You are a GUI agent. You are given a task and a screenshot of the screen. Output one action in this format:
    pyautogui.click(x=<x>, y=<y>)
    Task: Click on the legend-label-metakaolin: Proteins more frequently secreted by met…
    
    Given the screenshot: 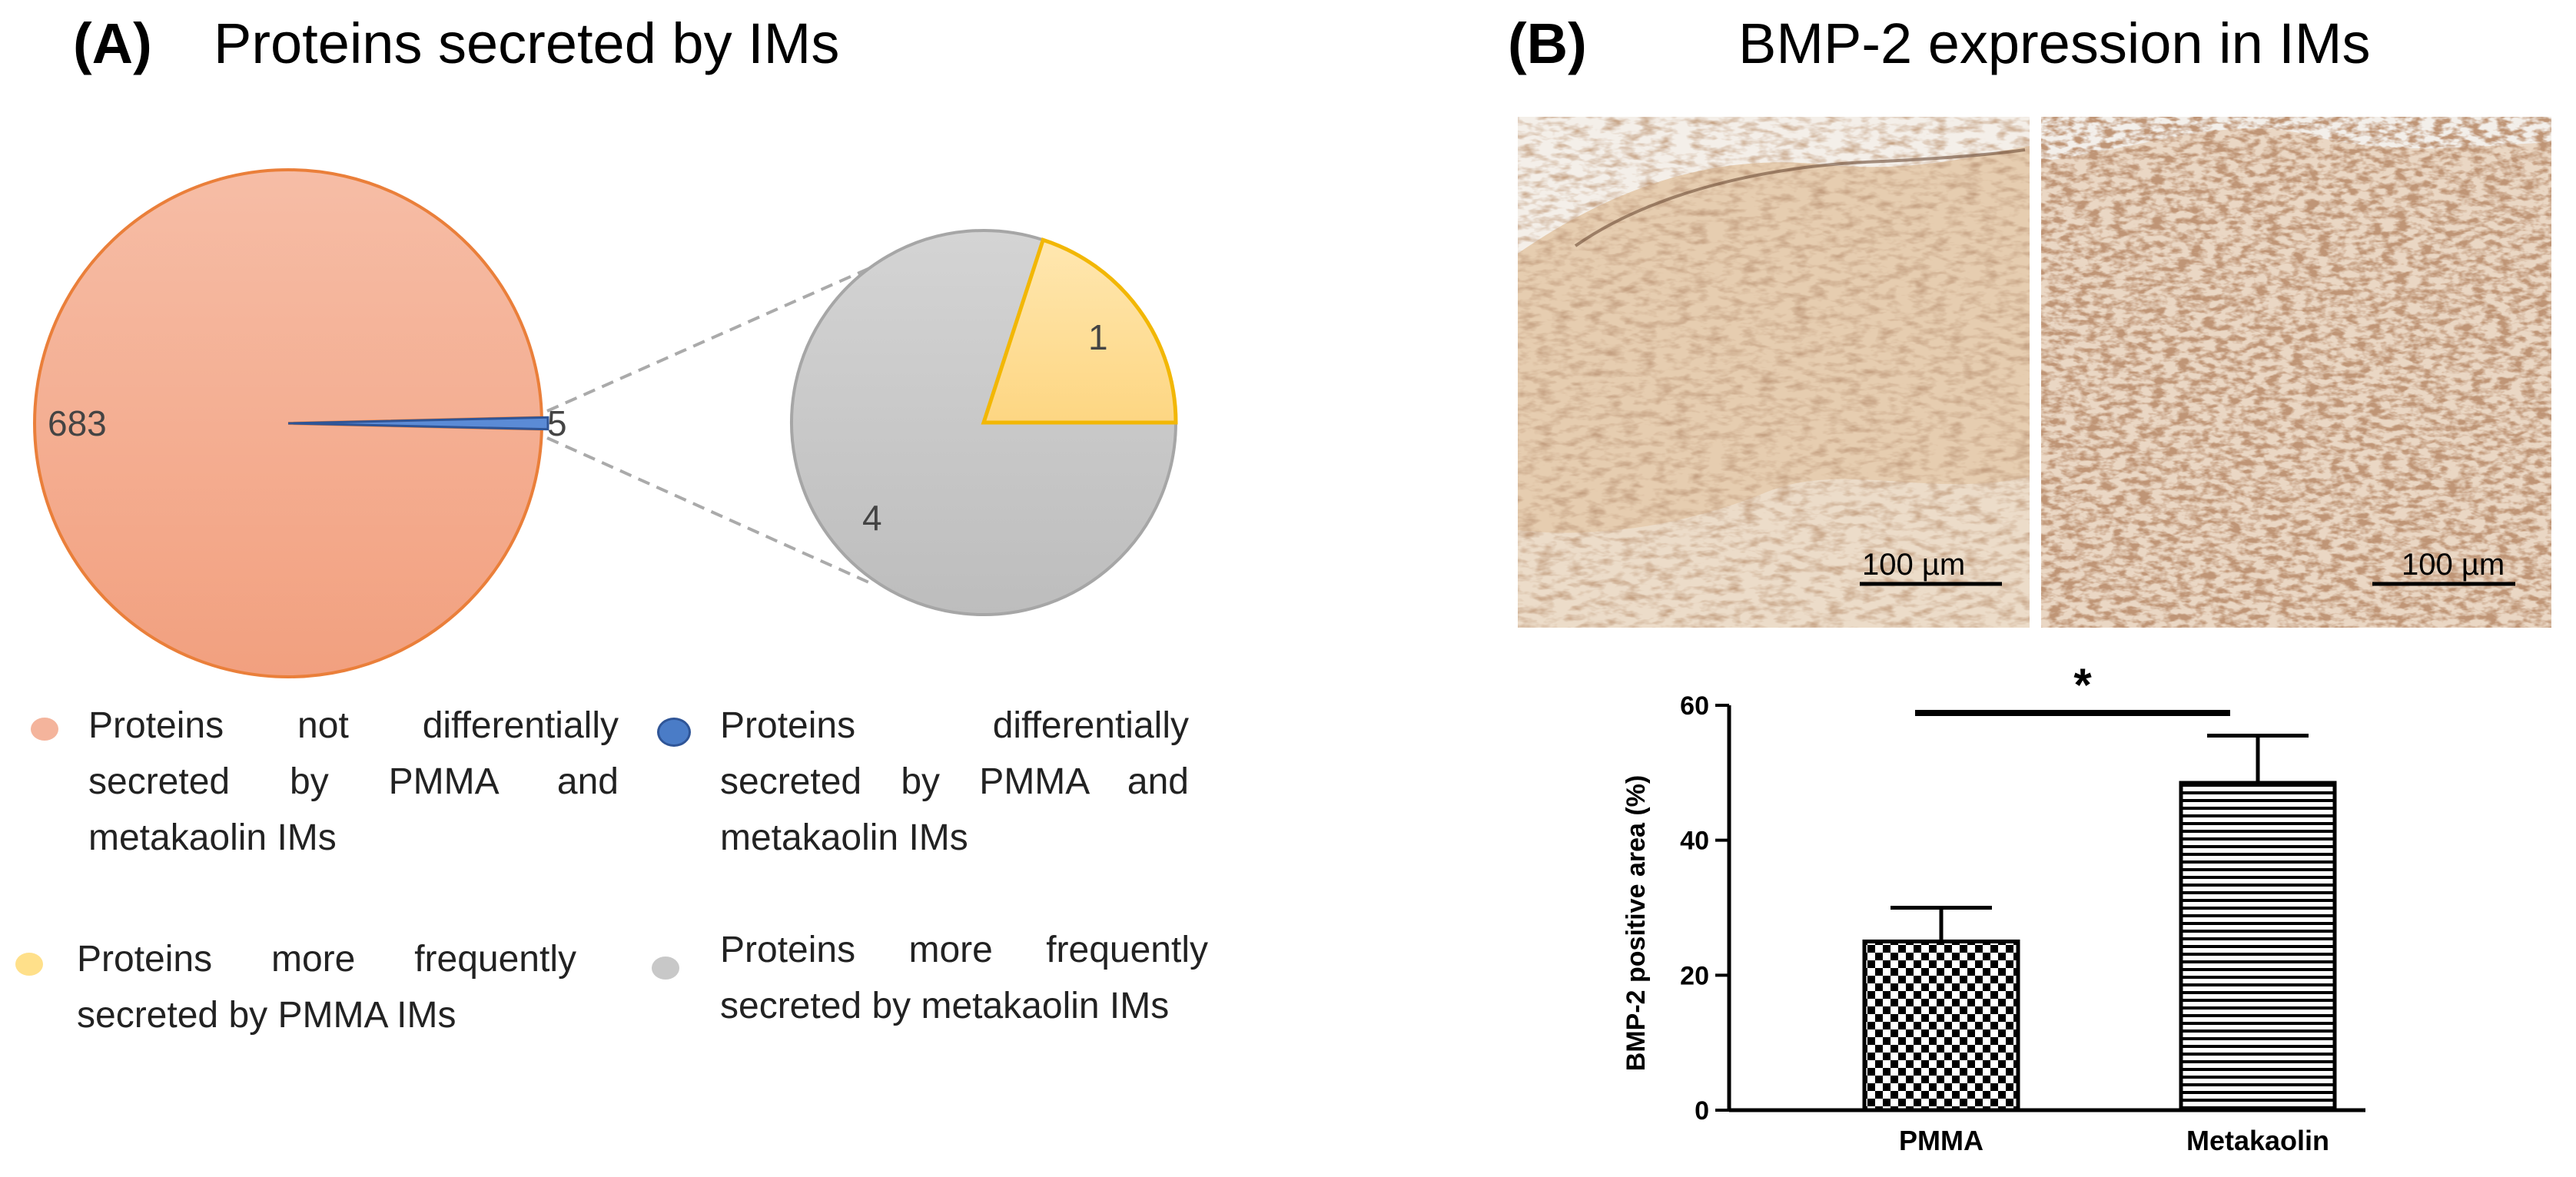 What is the action you would take?
    pyautogui.click(x=964, y=978)
    